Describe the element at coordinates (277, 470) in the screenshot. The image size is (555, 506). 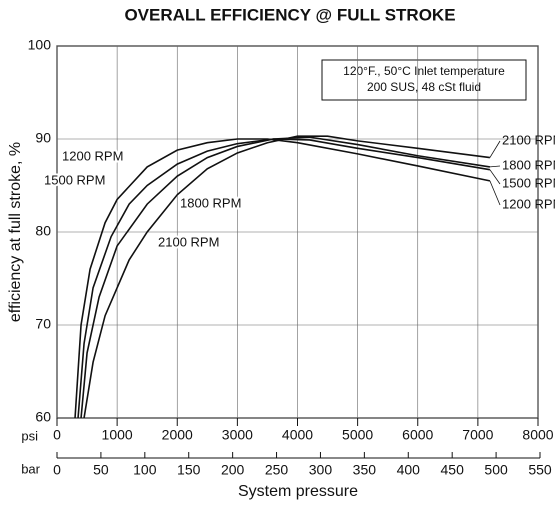
I see `x2-tick-label: 250` at that location.